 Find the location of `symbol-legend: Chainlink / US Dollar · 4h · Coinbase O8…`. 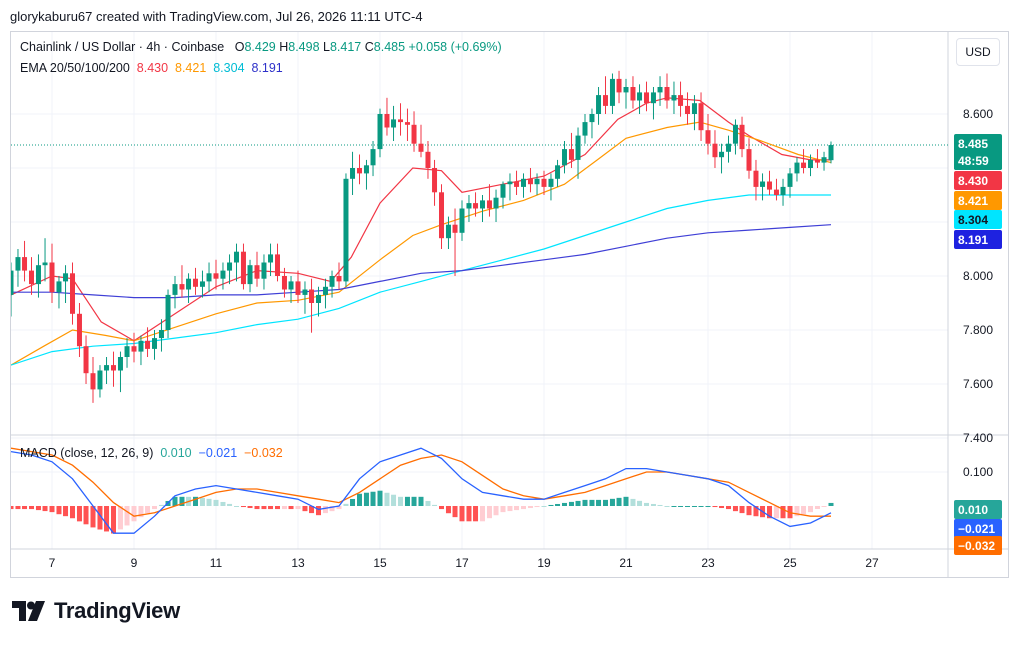

symbol-legend: Chainlink / US Dollar · 4h · Coinbase O8… is located at coordinates (261, 47).